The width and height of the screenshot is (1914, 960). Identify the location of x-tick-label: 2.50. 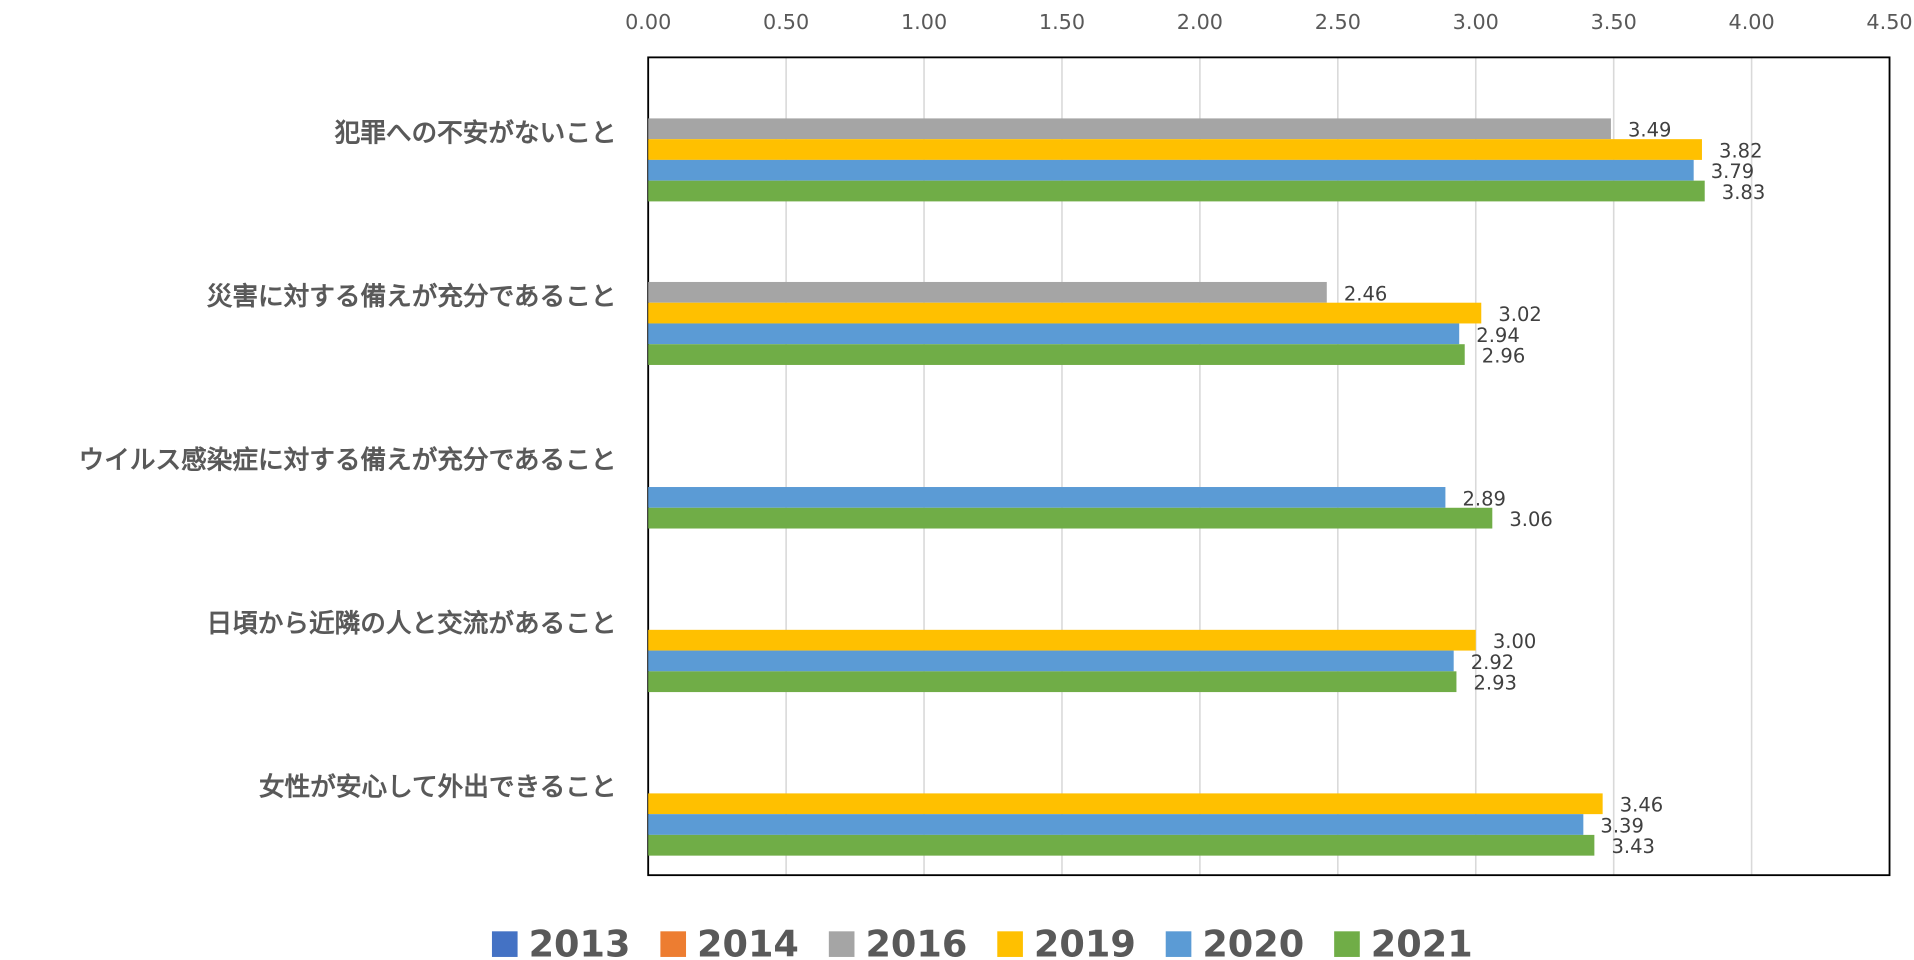
(1338, 22).